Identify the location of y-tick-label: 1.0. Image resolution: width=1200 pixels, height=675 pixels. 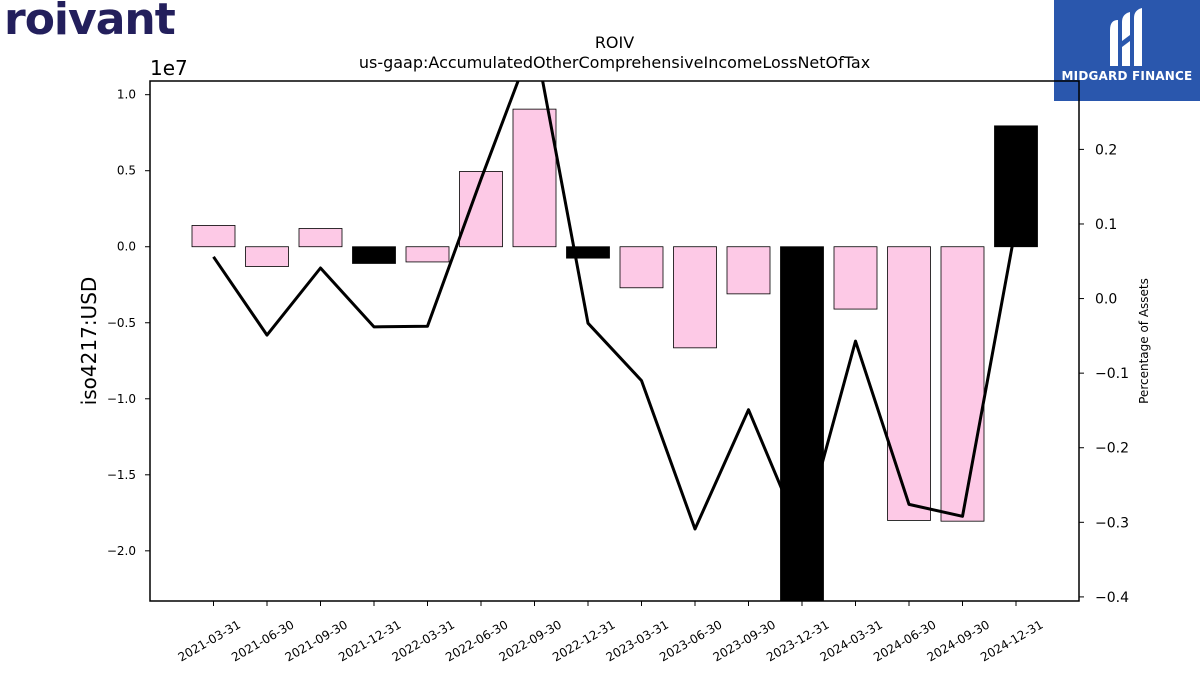
(126, 95).